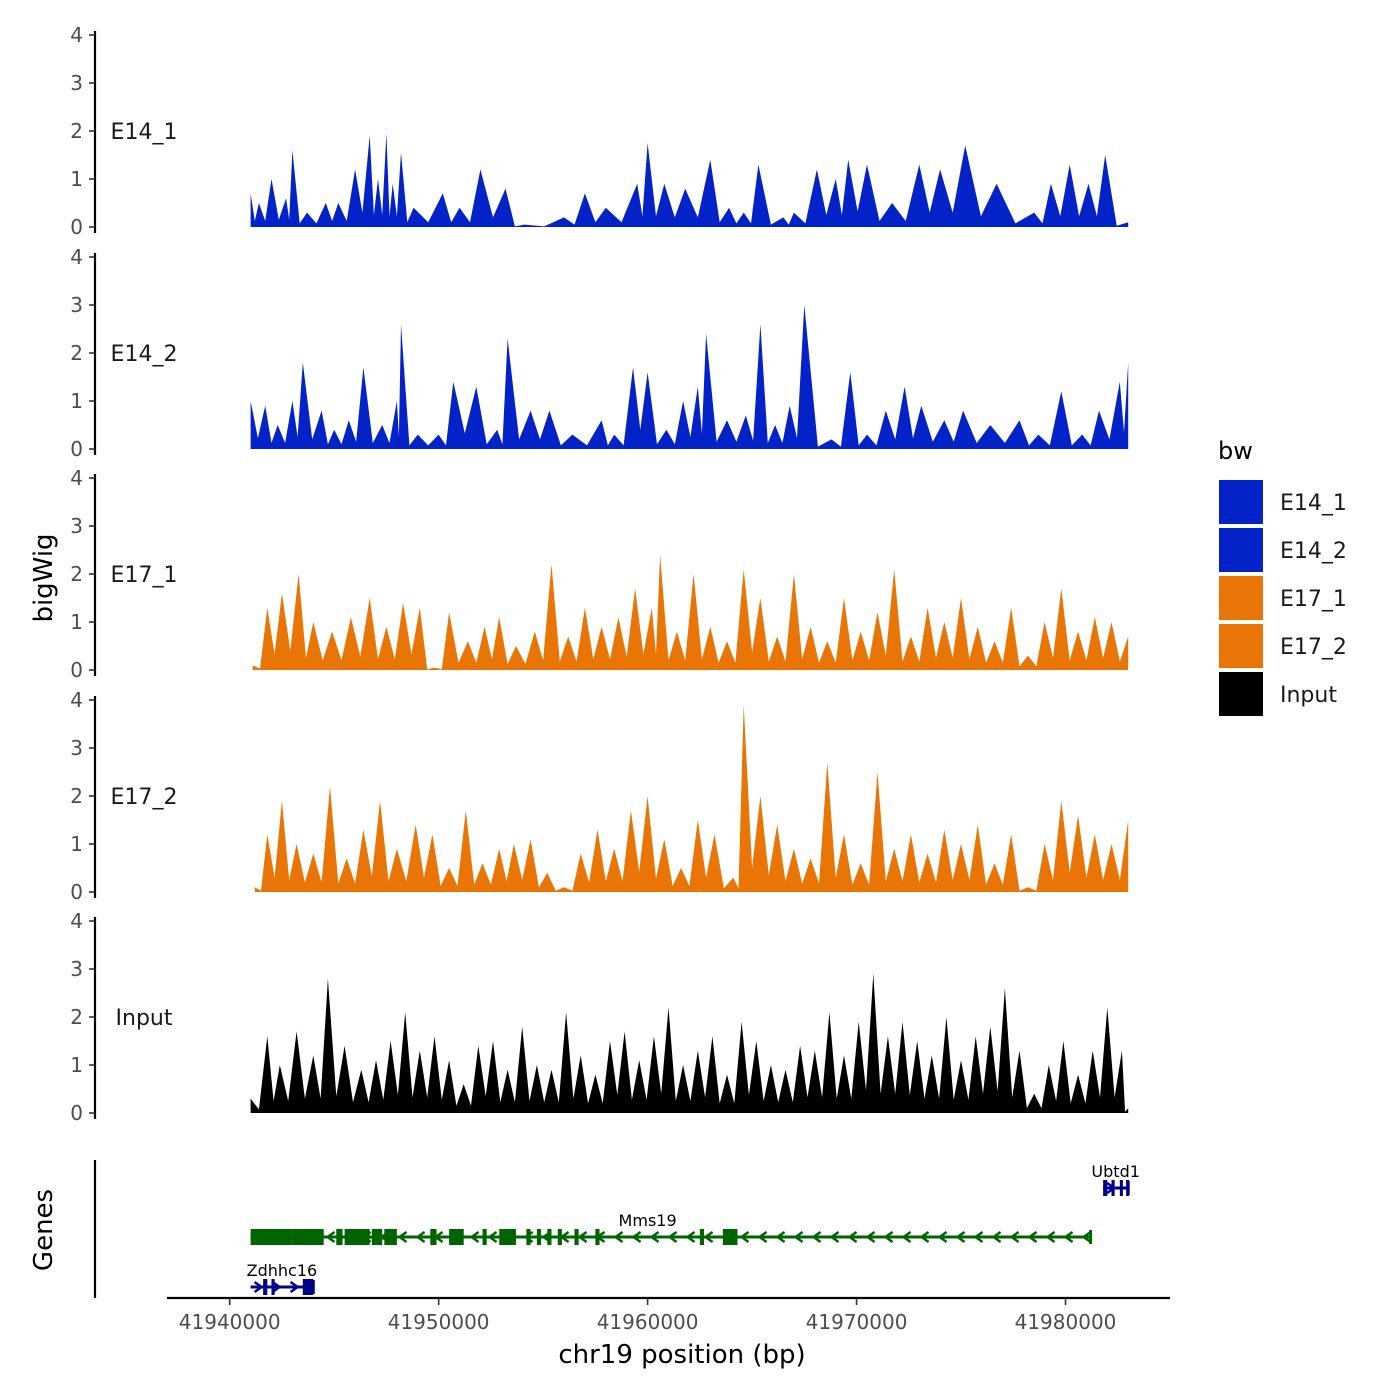 The height and width of the screenshot is (1400, 1400). Describe the element at coordinates (599, 353) in the screenshot. I see `track-e14-2: 0 1 2 3 4 E14_2` at that location.